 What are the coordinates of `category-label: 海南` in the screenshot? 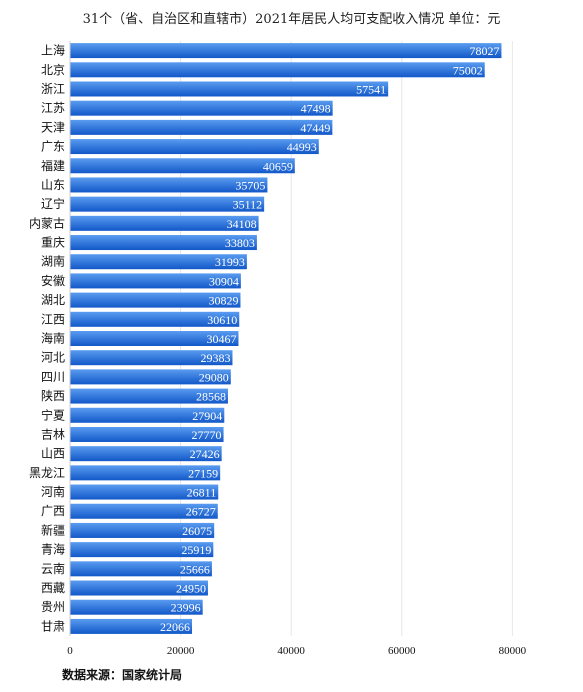 It's located at (53, 338).